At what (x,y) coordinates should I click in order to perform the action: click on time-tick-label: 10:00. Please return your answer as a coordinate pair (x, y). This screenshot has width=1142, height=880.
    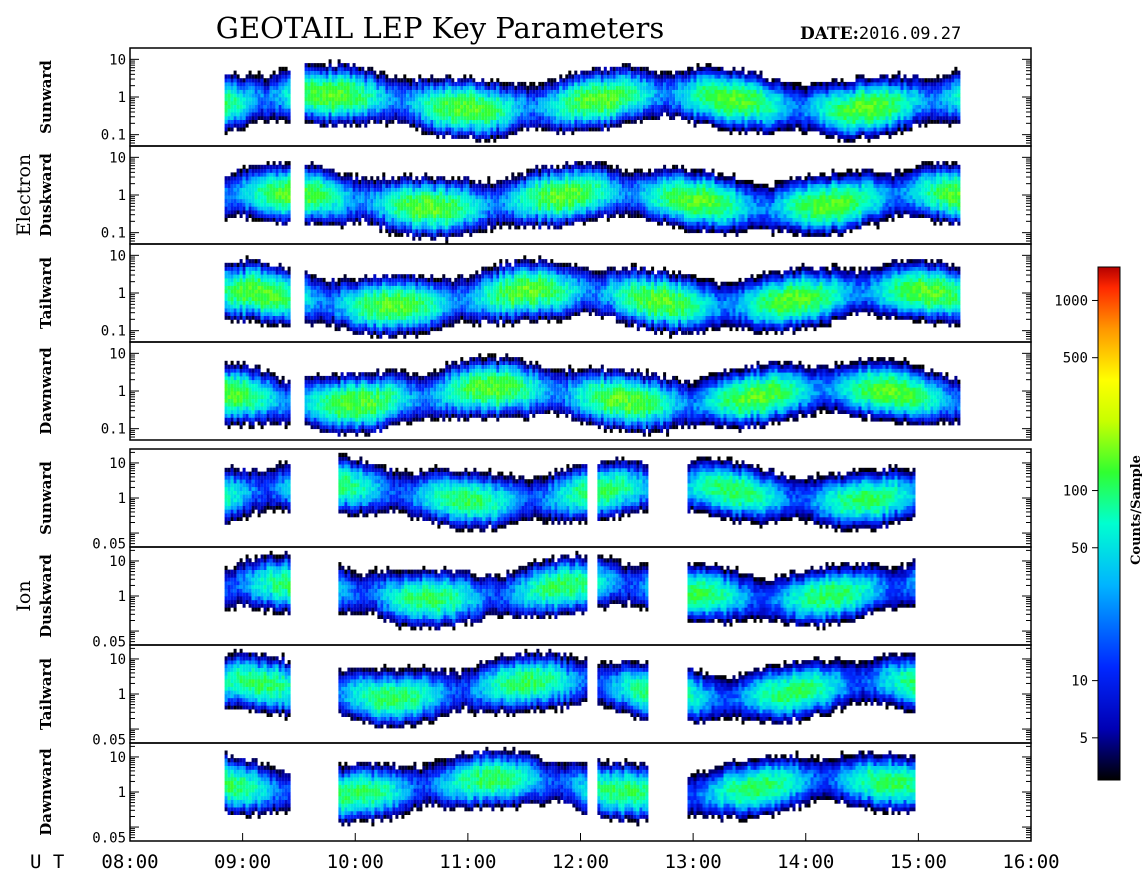
    Looking at the image, I should click on (355, 862).